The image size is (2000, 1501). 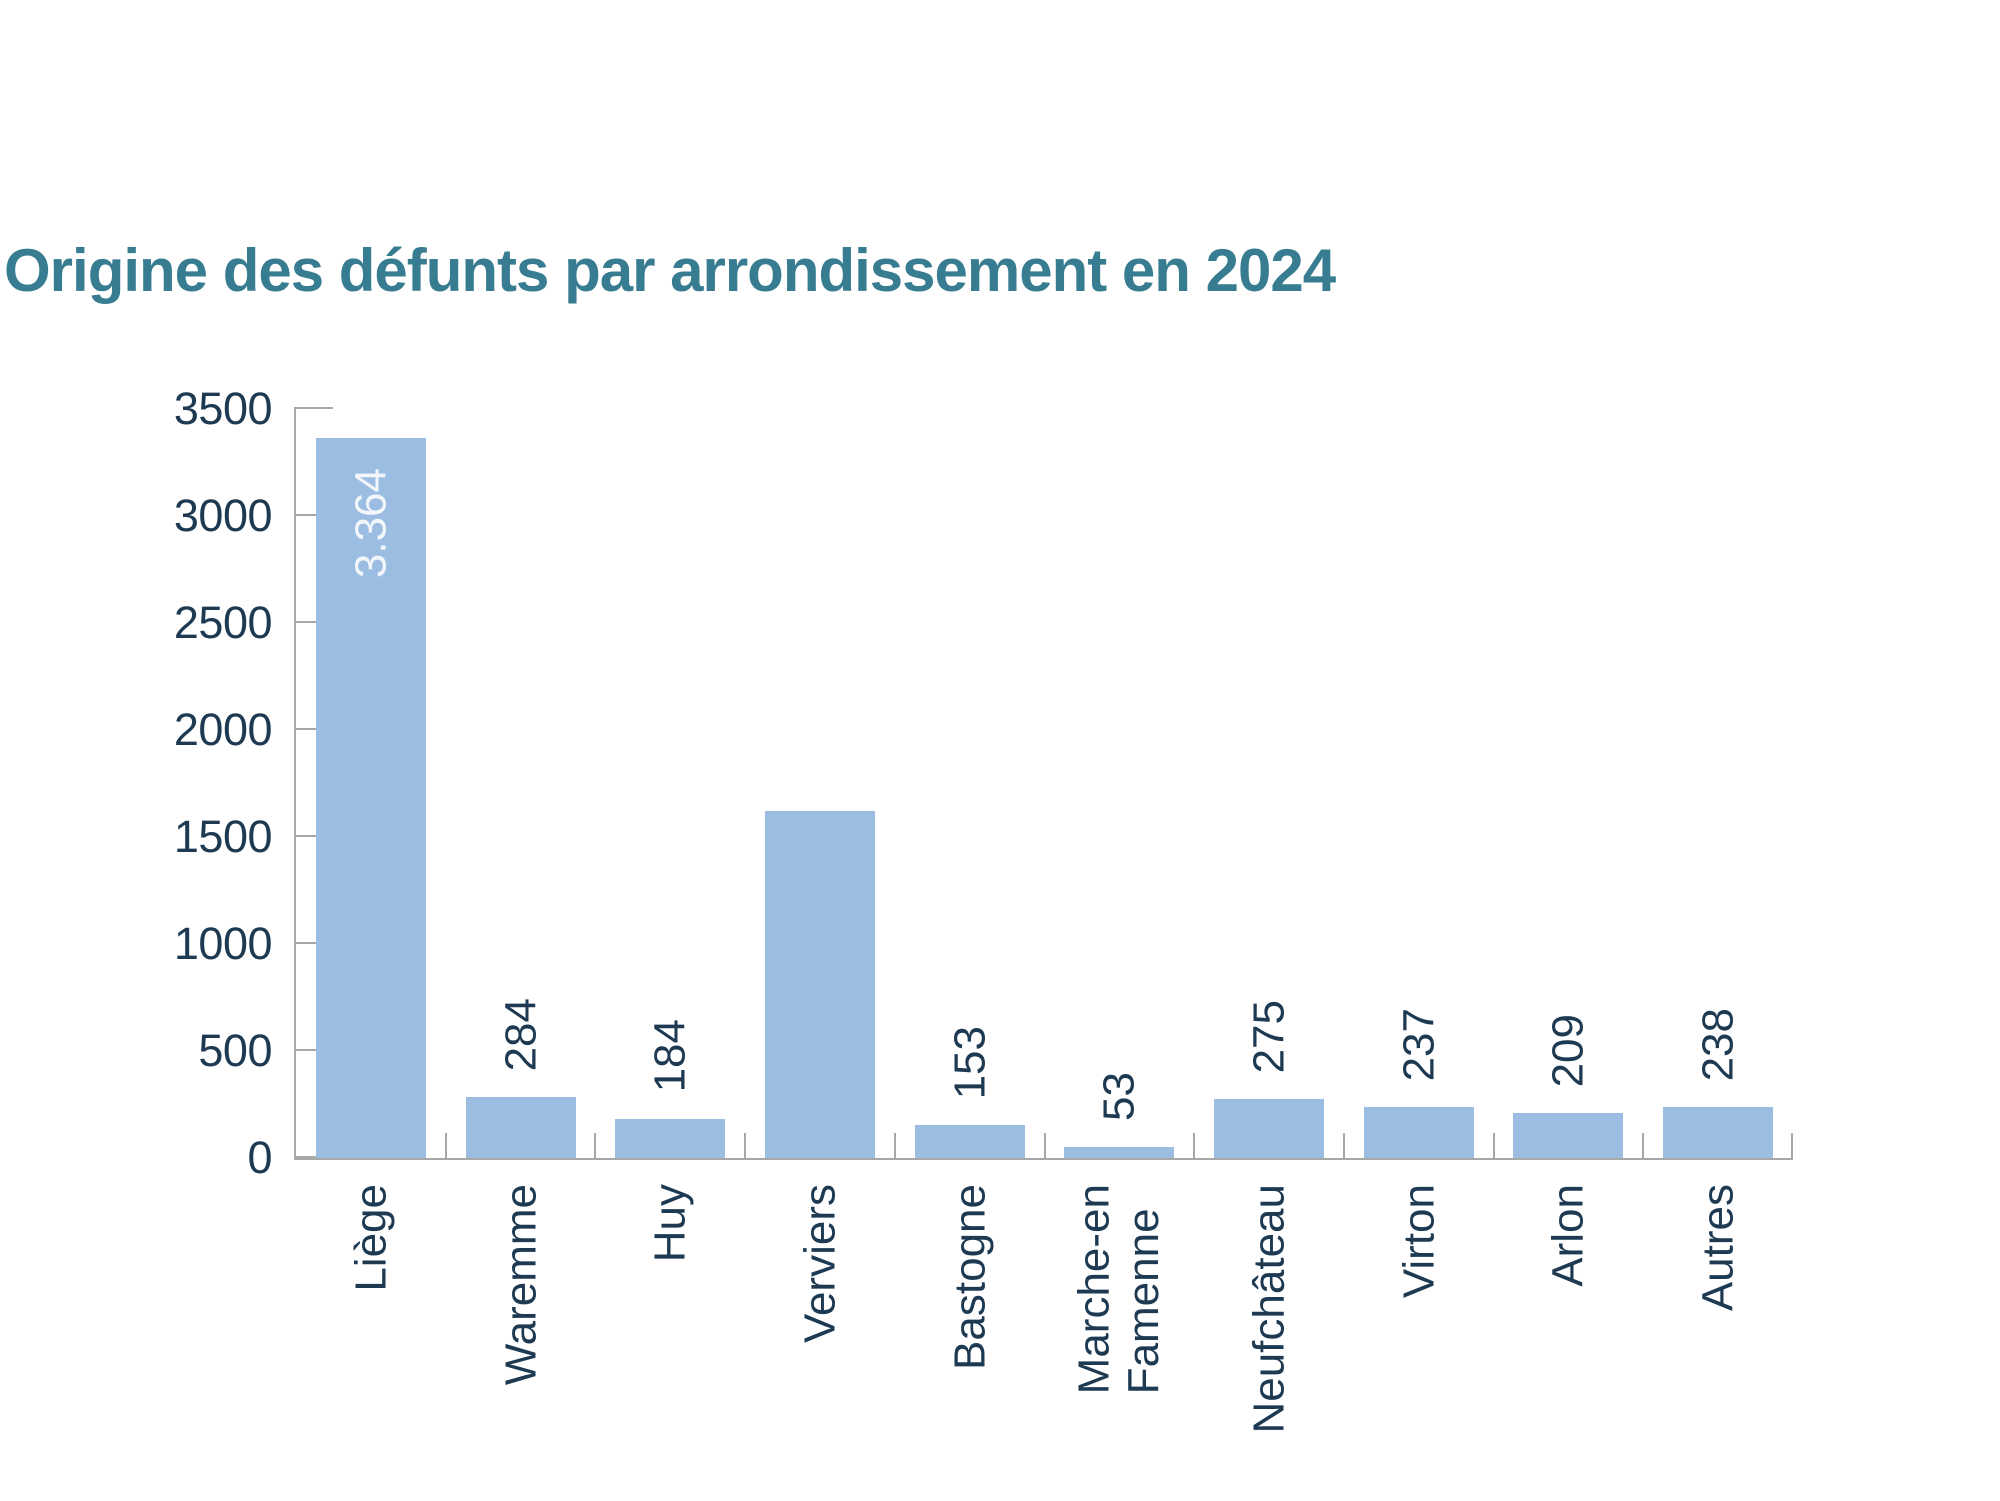 What do you see at coordinates (1119, 1096) in the screenshot?
I see `bar-value-label: 53` at bounding box center [1119, 1096].